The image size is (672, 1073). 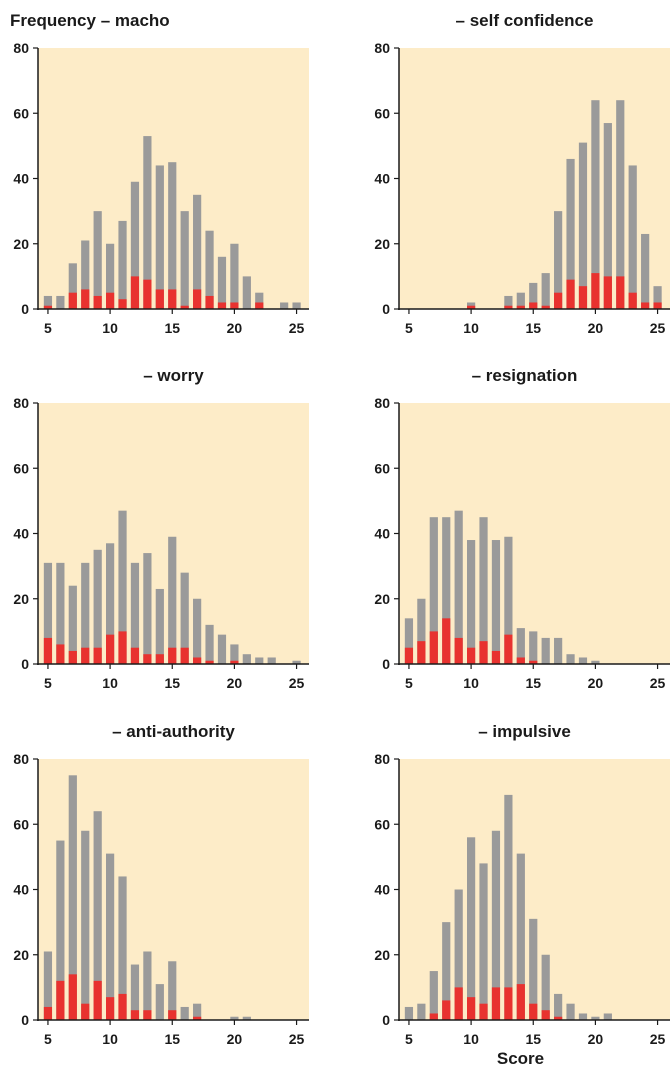 I want to click on panel-title: – resignation, so click(x=525, y=375).